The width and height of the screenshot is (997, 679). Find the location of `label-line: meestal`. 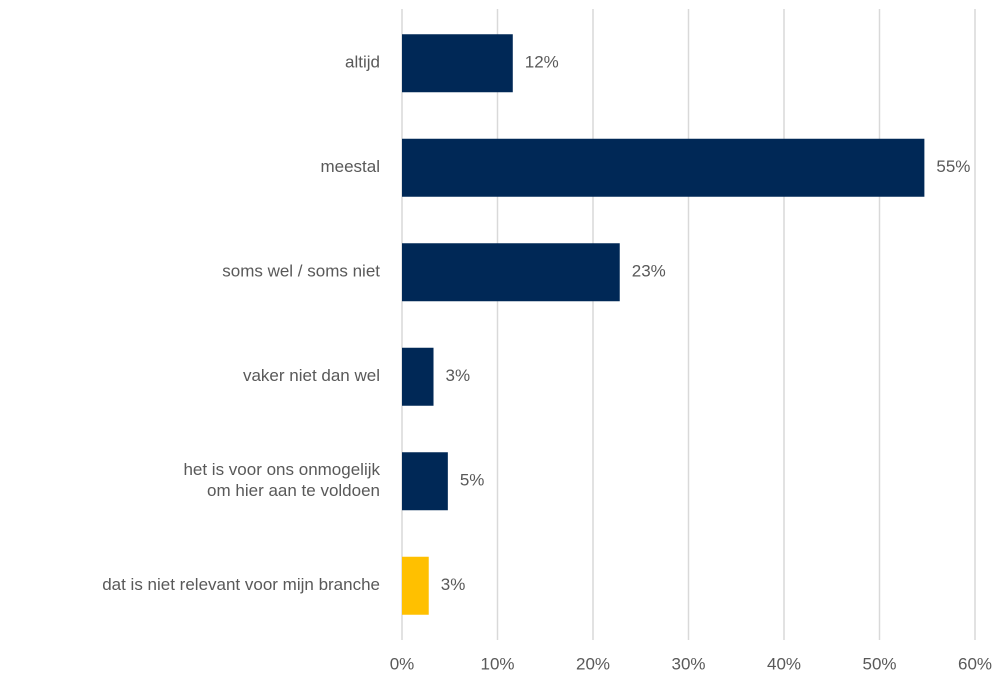

label-line: meestal is located at coordinates (350, 166).